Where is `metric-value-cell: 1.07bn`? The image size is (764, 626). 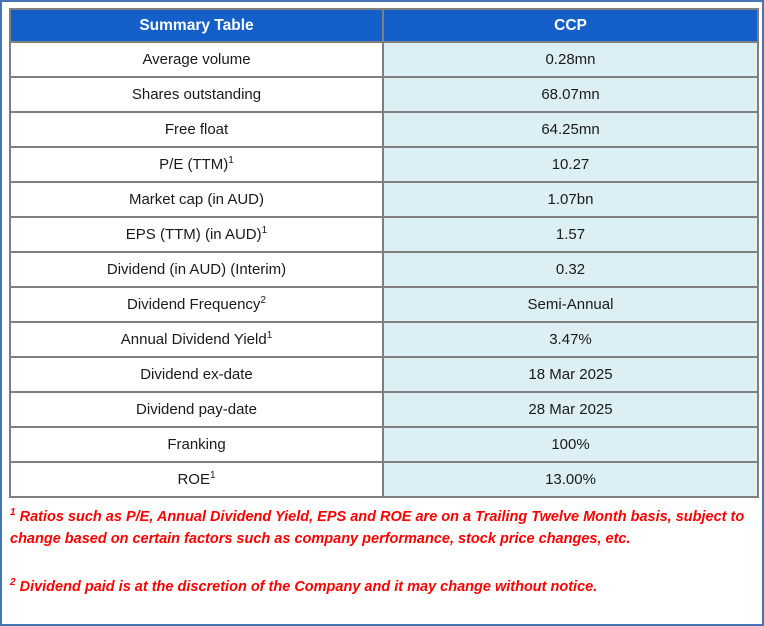 metric-value-cell: 1.07bn is located at coordinates (570, 199).